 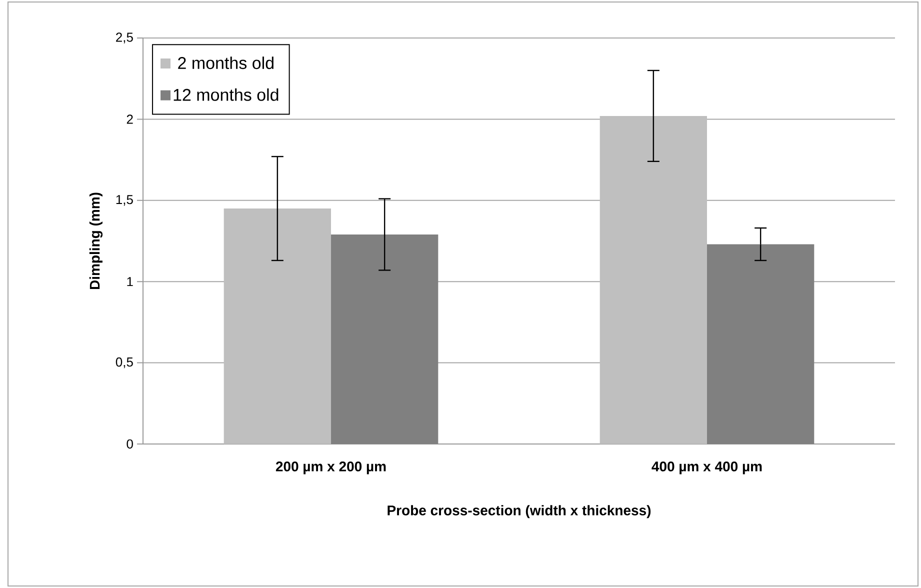 What do you see at coordinates (124, 200) in the screenshot?
I see `y-tick-label: 1,5` at bounding box center [124, 200].